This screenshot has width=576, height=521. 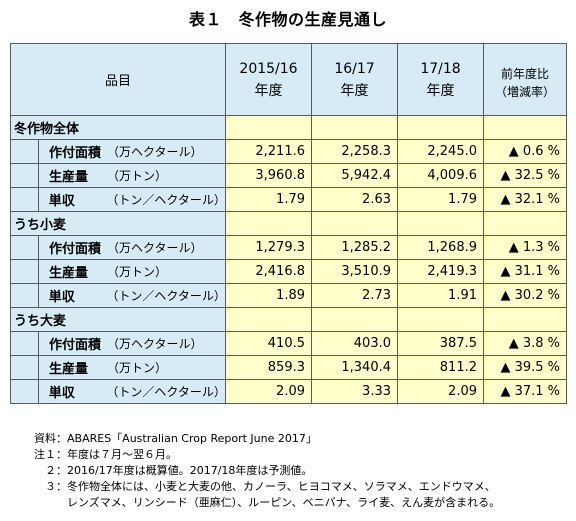 I want to click on value-cell-year-2: 2.73, so click(x=354, y=295).